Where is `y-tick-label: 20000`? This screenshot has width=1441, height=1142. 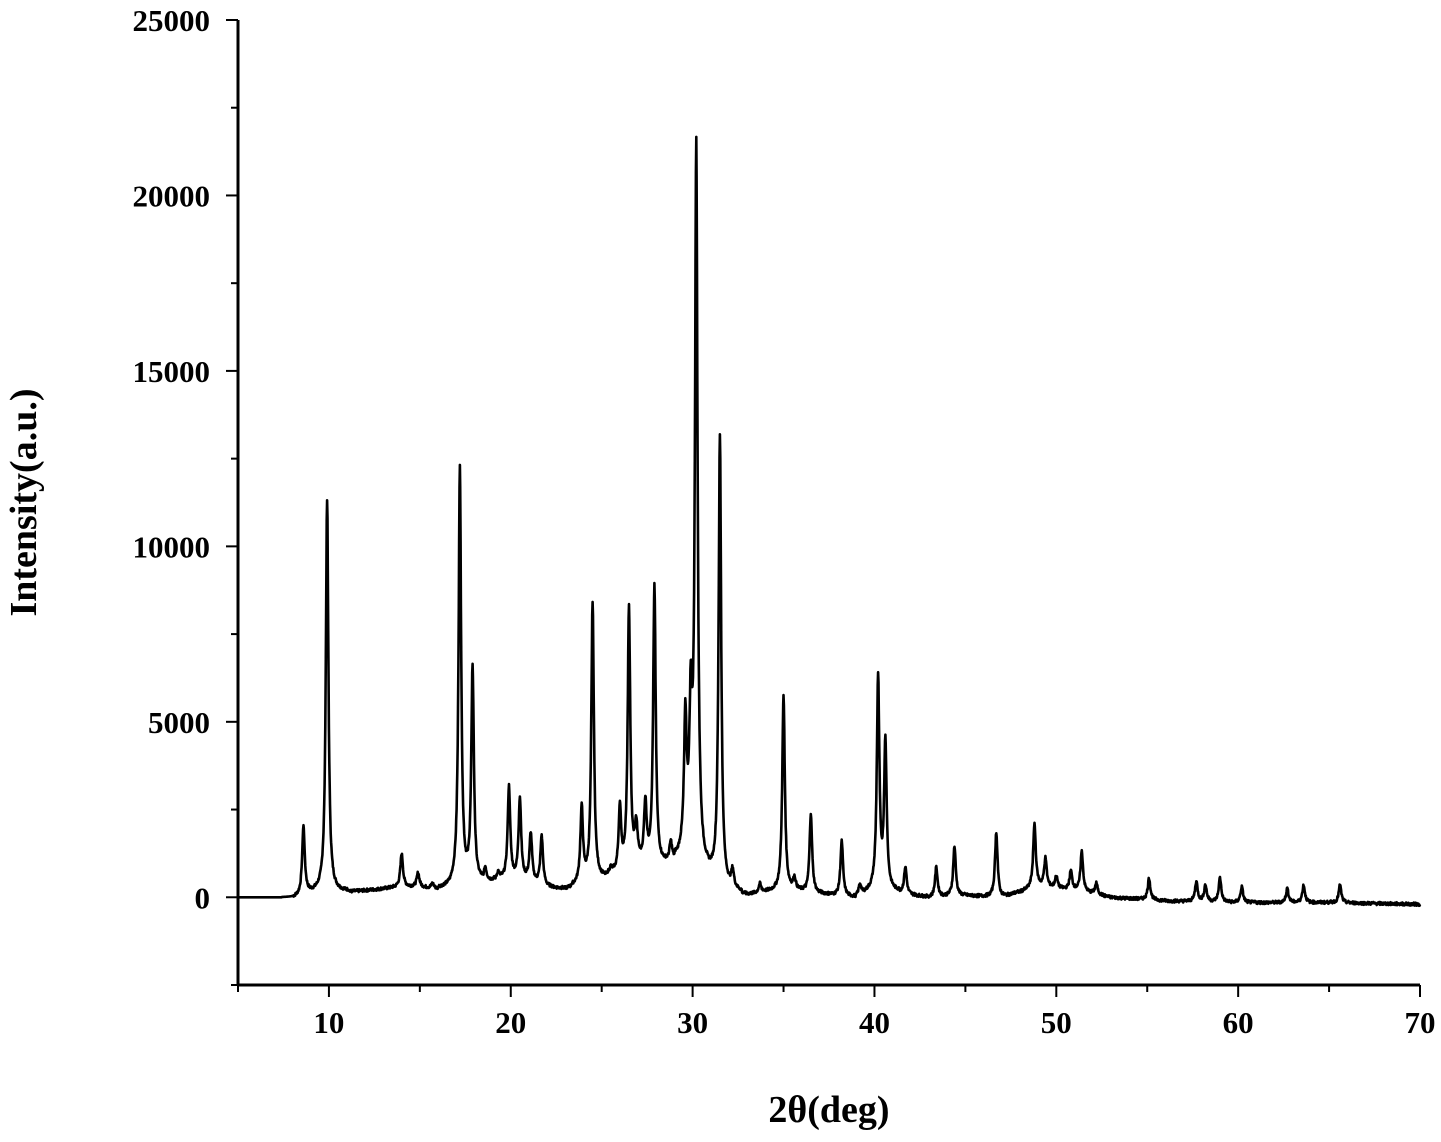 y-tick-label: 20000 is located at coordinates (172, 195).